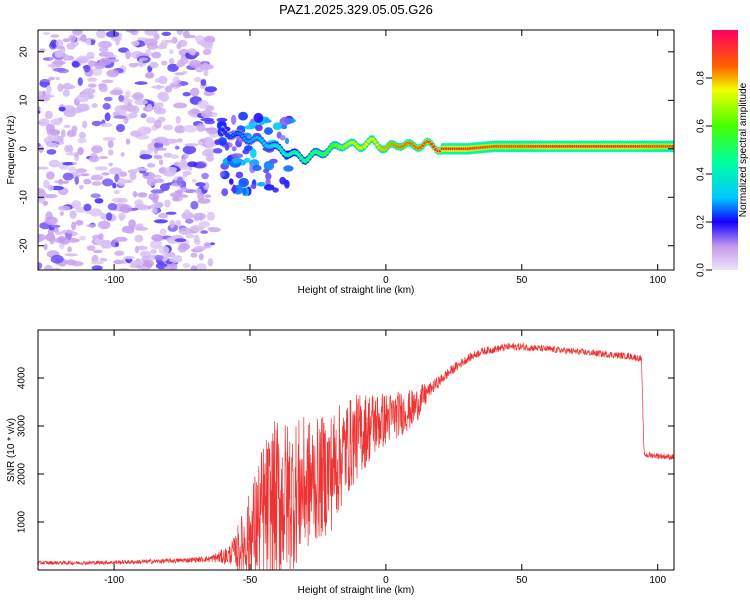 This screenshot has height=600, width=750. Describe the element at coordinates (22, 521) in the screenshot. I see `snr-y-tick-label: 1000` at that location.